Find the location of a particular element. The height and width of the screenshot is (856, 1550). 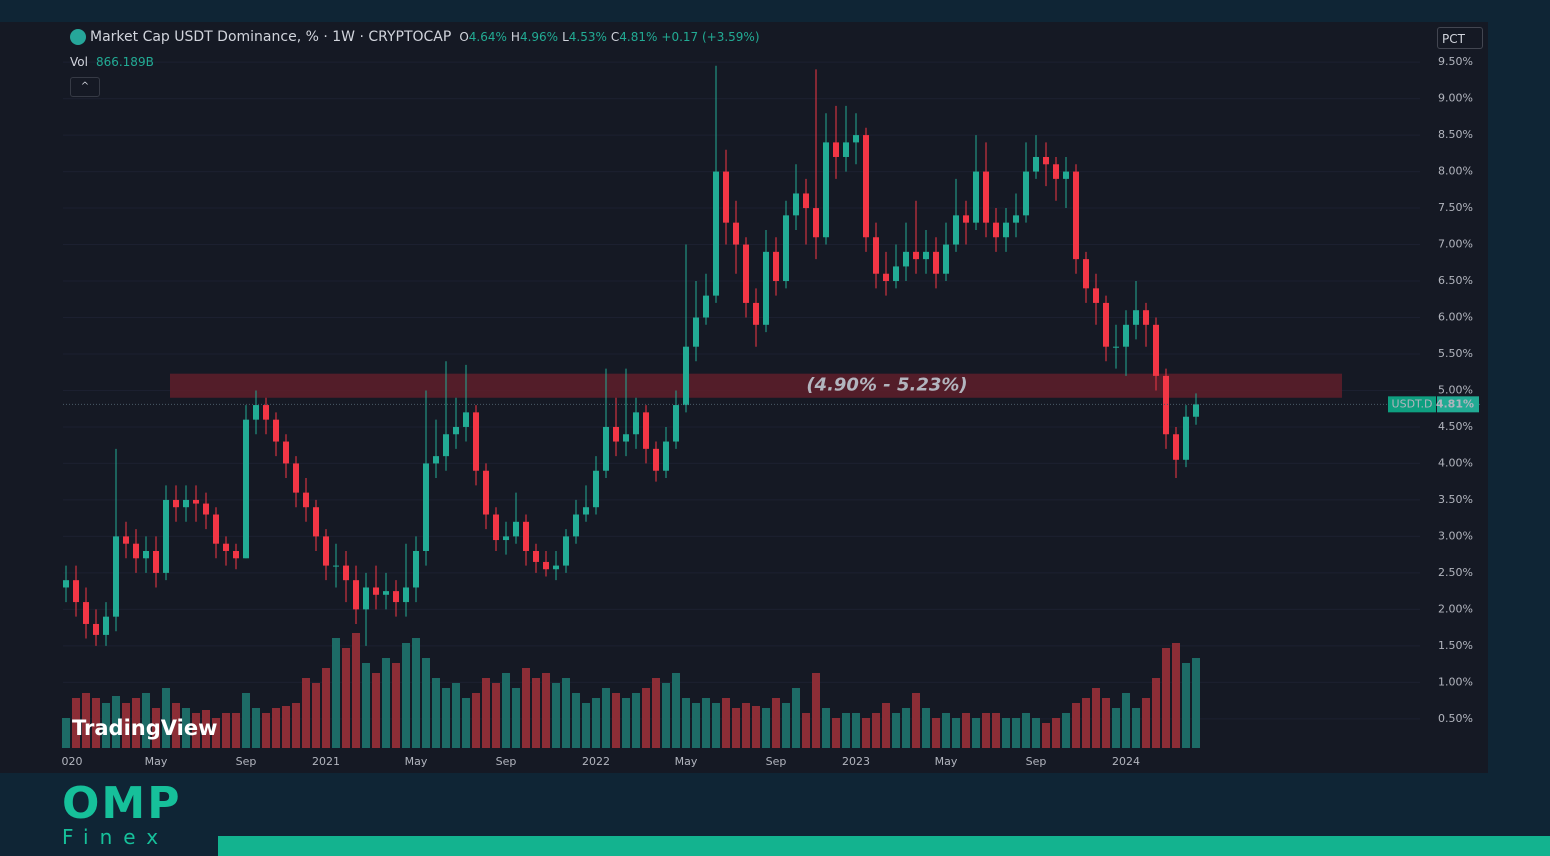

x-tick-label: 2023 is located at coordinates (856, 761).